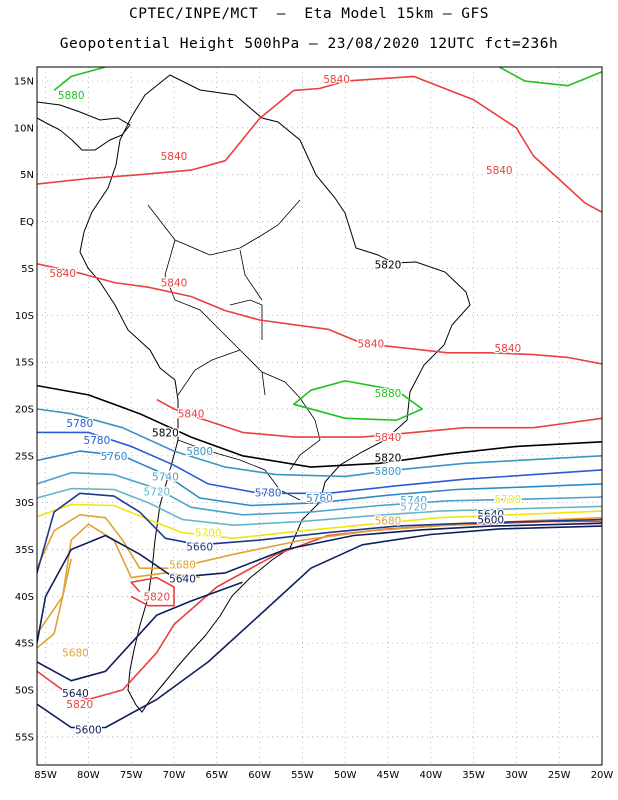  Describe the element at coordinates (45, 775) in the screenshot. I see `lon-tick-label: 85W` at that location.